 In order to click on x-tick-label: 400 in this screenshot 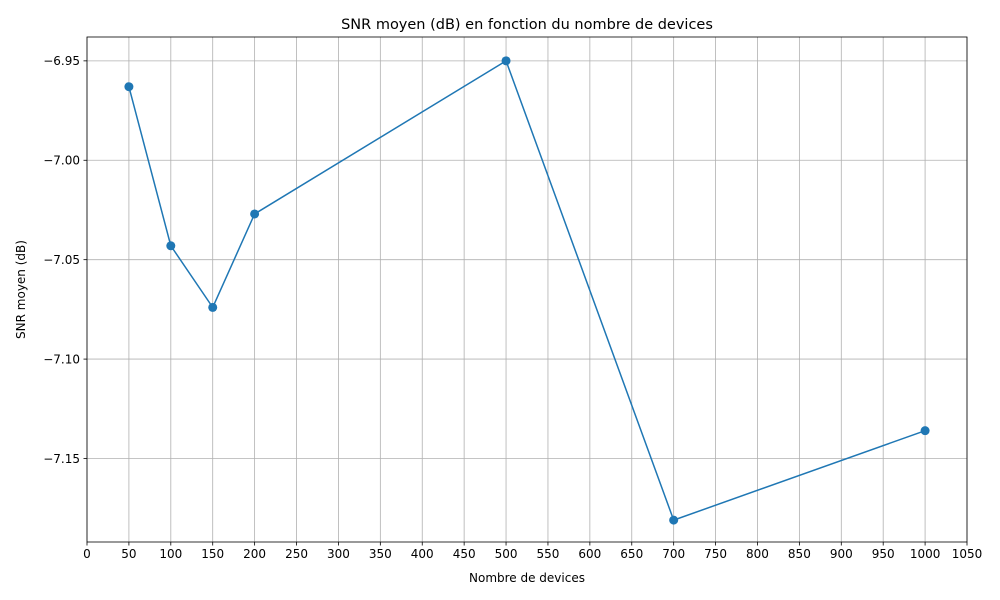, I will do `click(422, 554)`.